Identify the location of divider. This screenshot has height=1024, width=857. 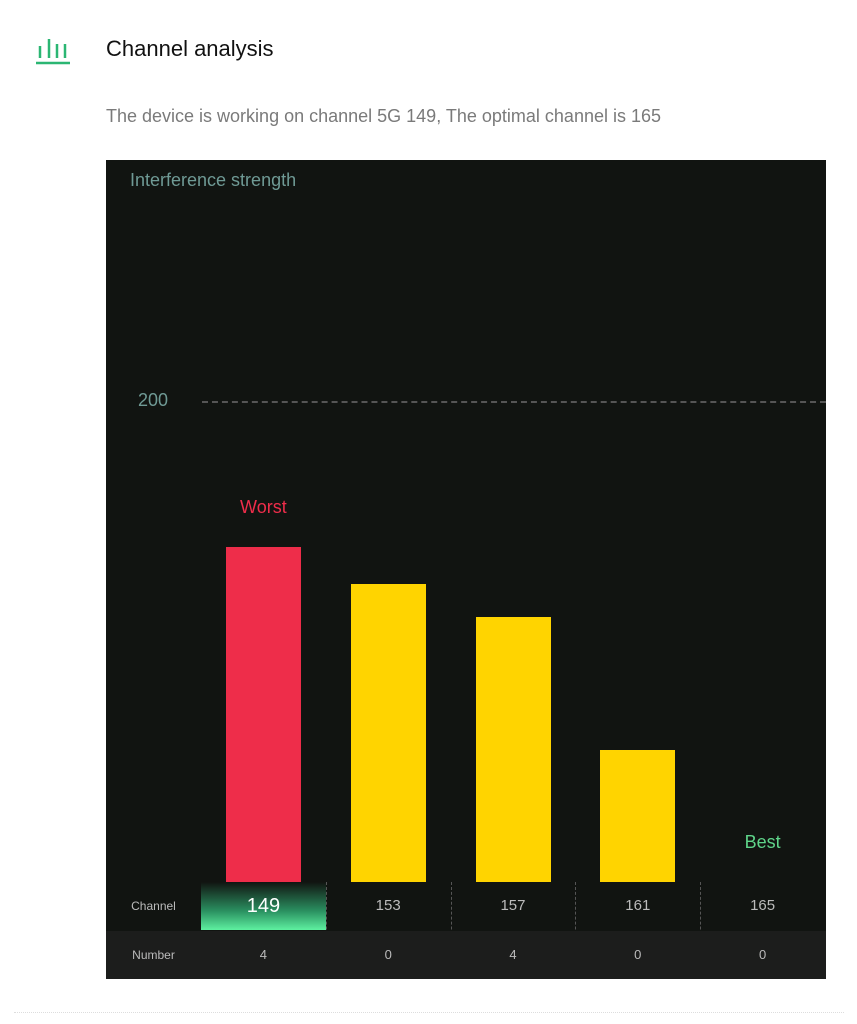
(429, 1012).